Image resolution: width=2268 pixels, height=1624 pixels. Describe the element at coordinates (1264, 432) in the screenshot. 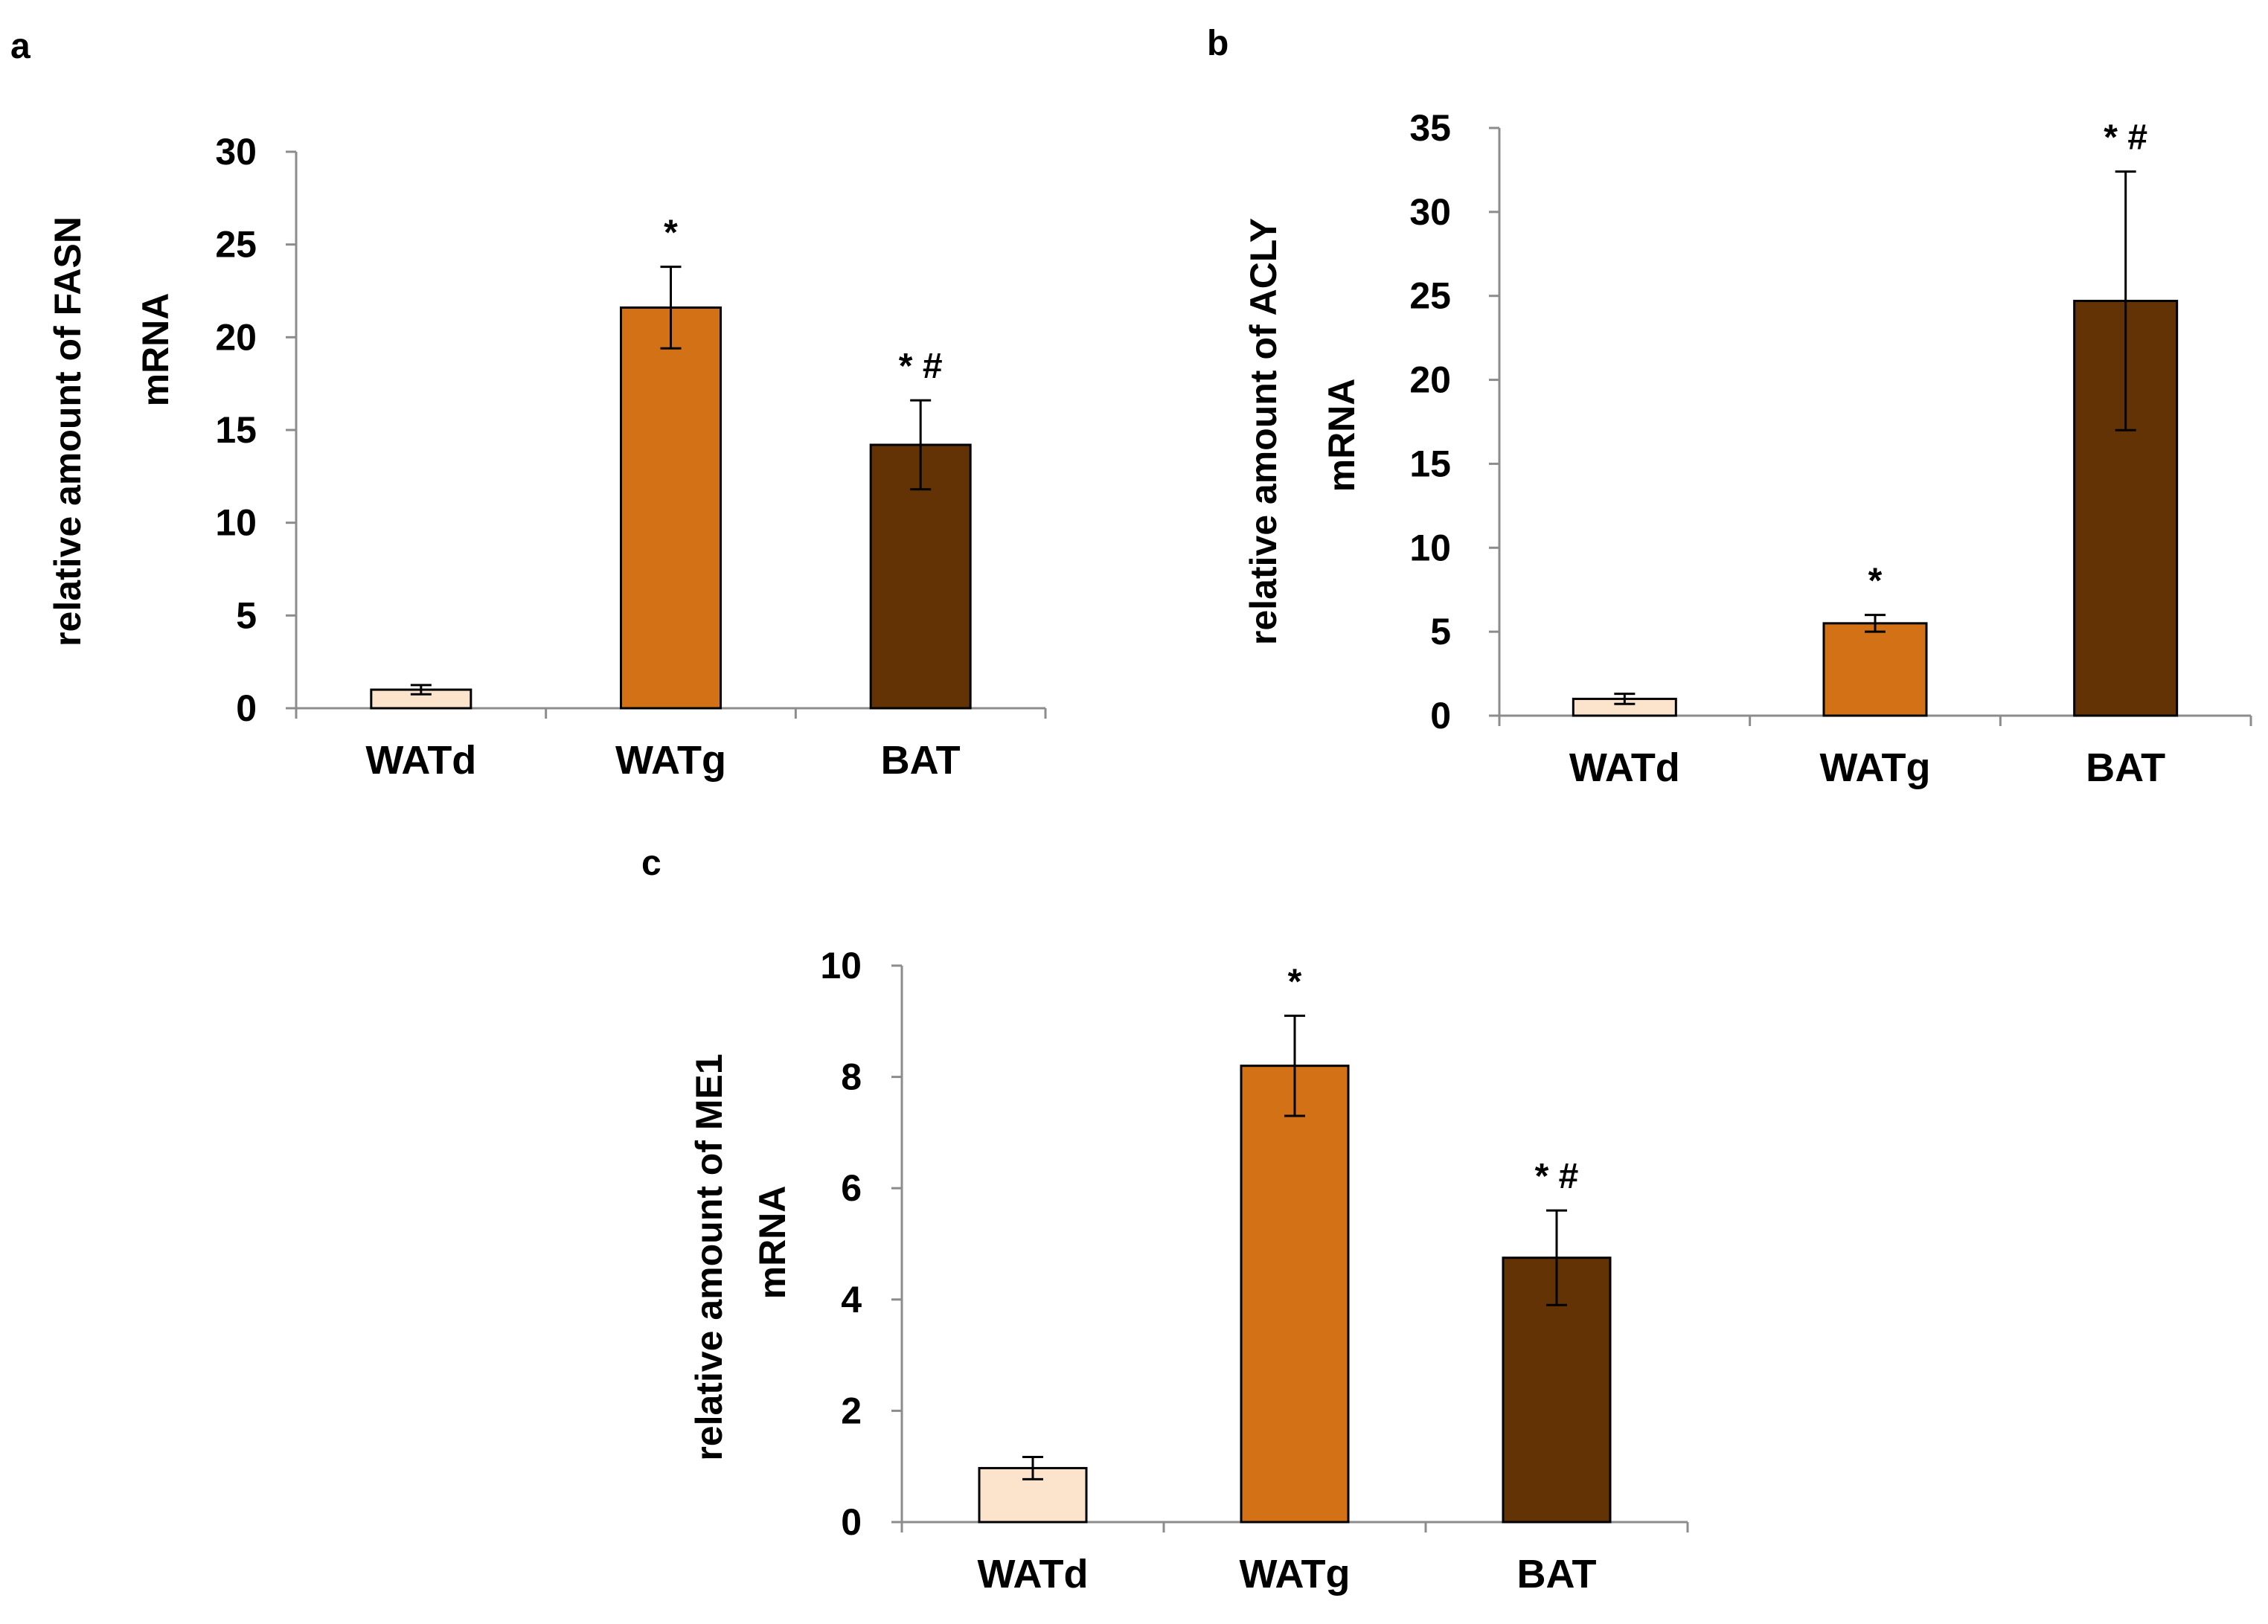

I see `y-axis-label-line1: relative amount of ACLY` at that location.